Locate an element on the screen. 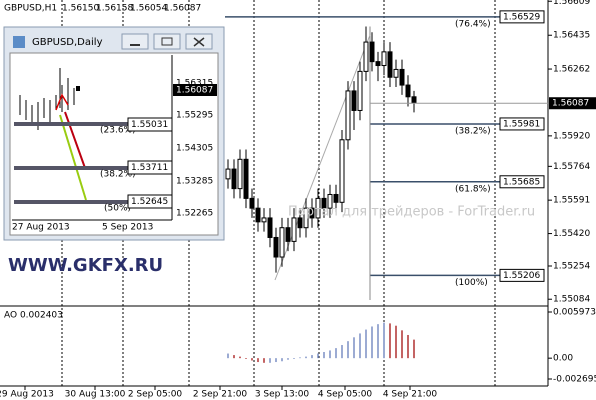  current-price-box is located at coordinates (572, 103).